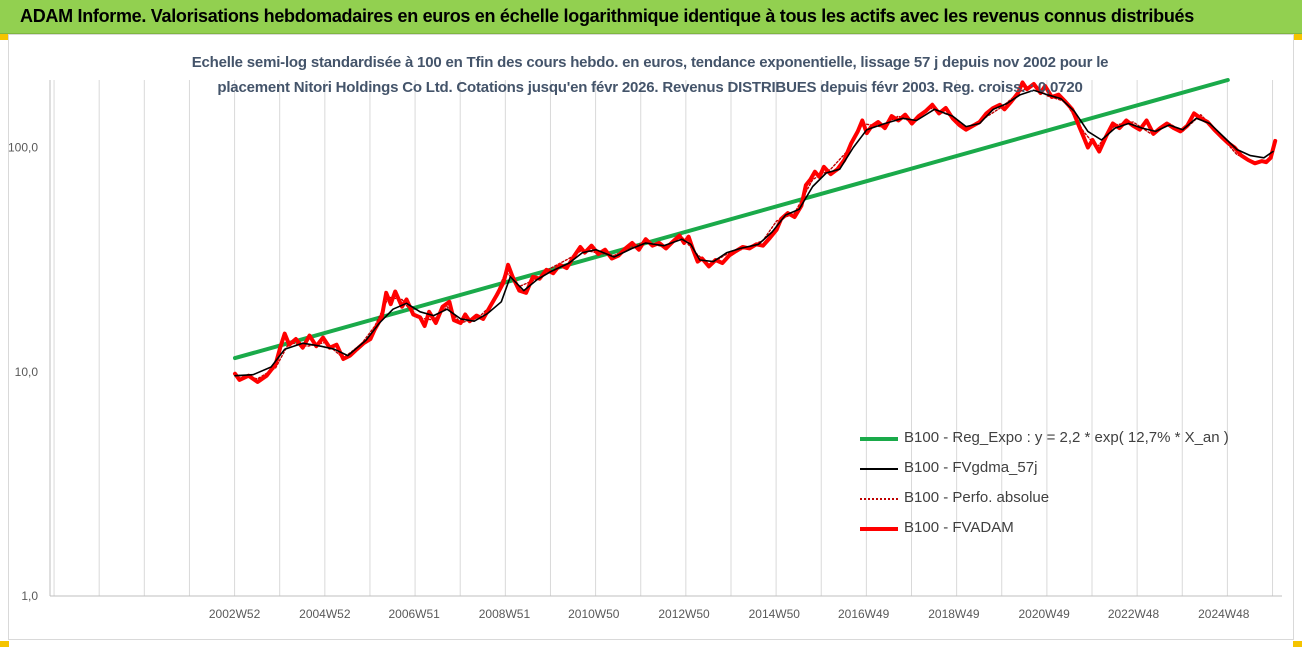 The image size is (1302, 647). I want to click on x-tick-label-7: 2016W49, so click(864, 614).